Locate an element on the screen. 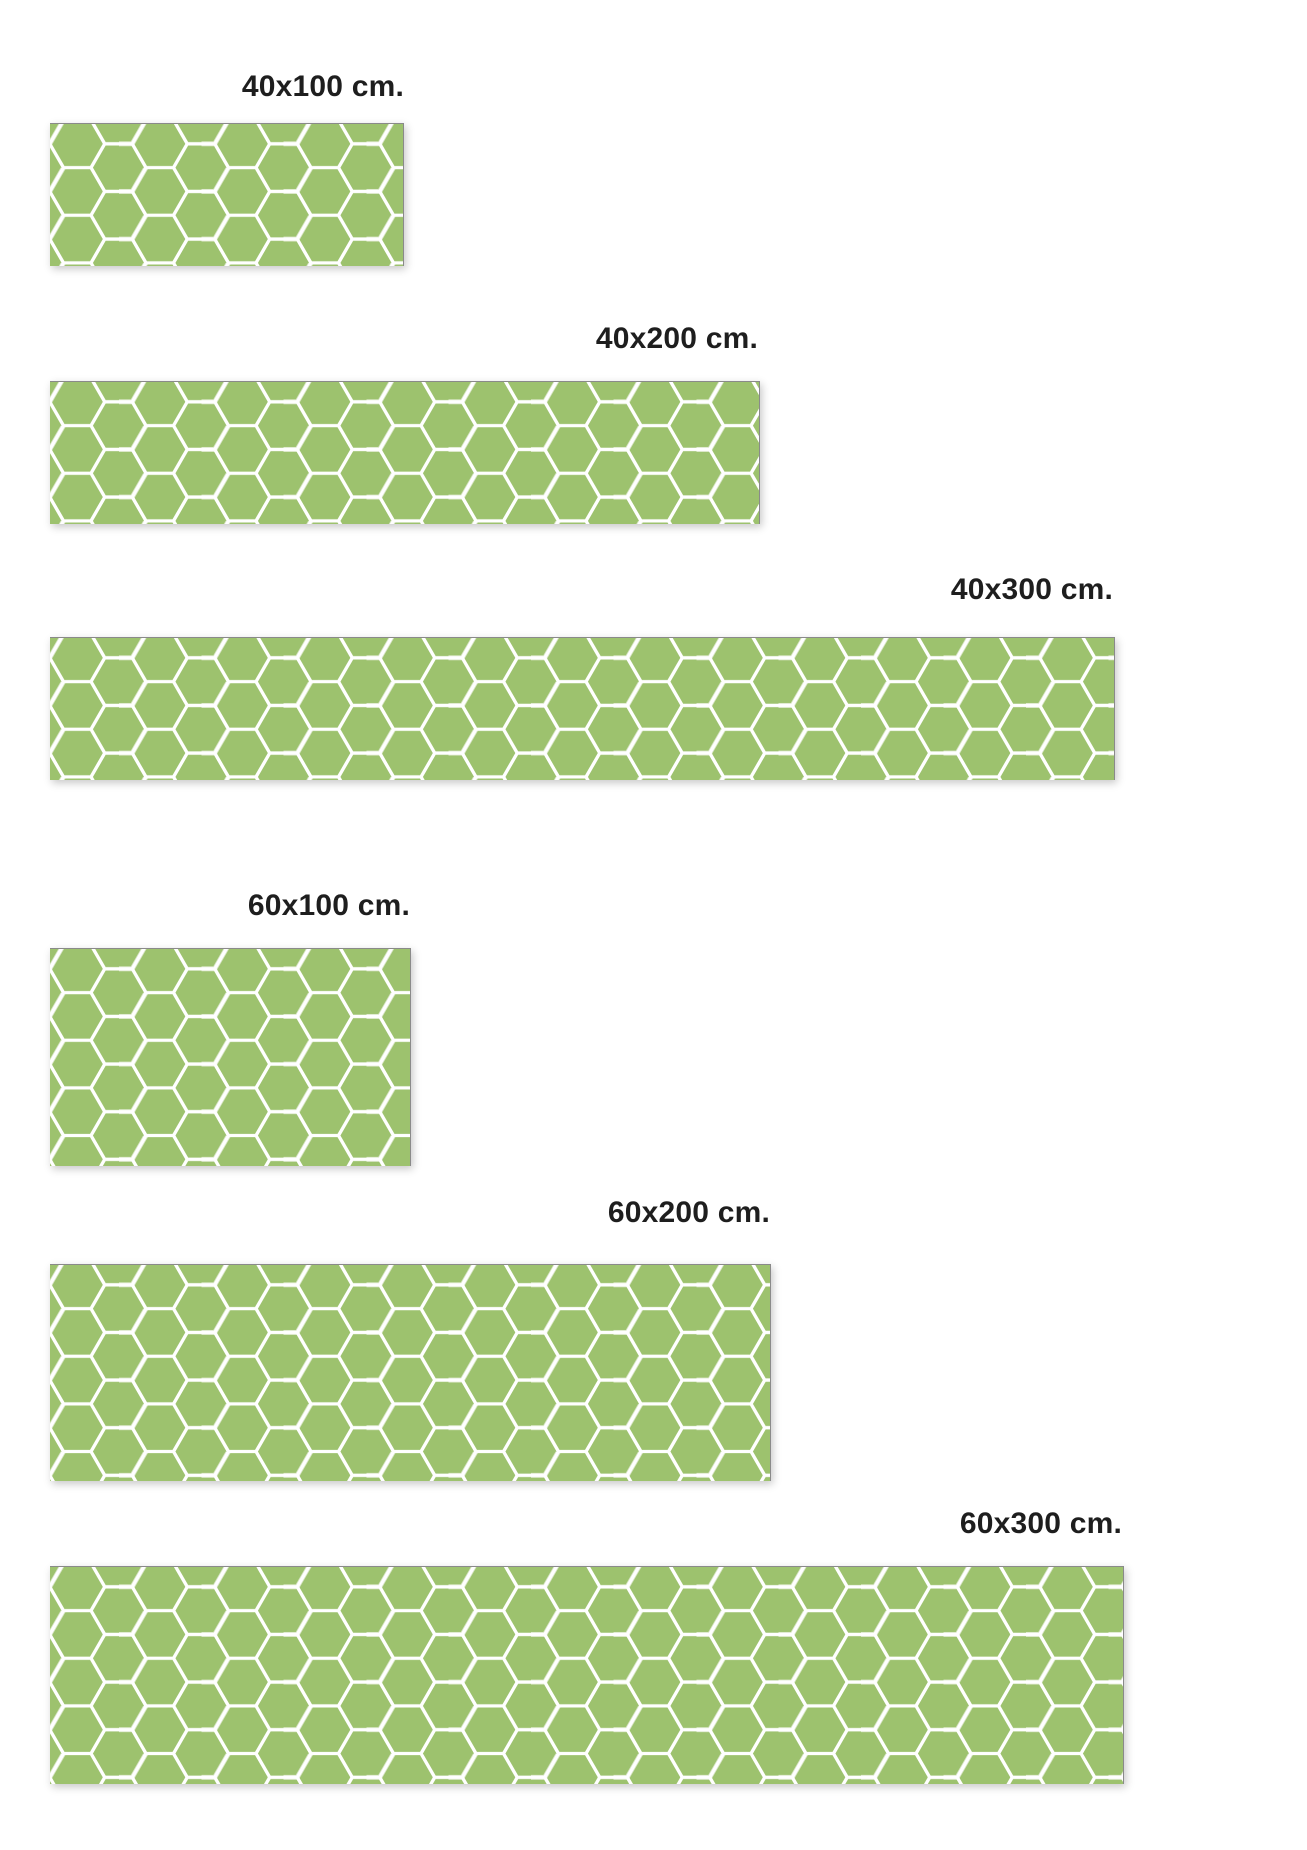  tile-panel-60x300 is located at coordinates (587, 1675).